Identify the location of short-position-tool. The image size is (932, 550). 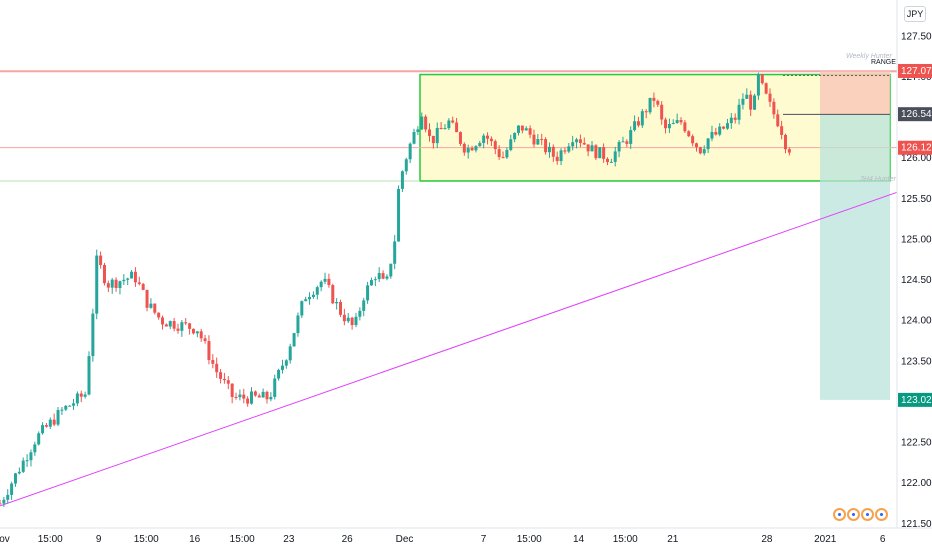
(836, 235).